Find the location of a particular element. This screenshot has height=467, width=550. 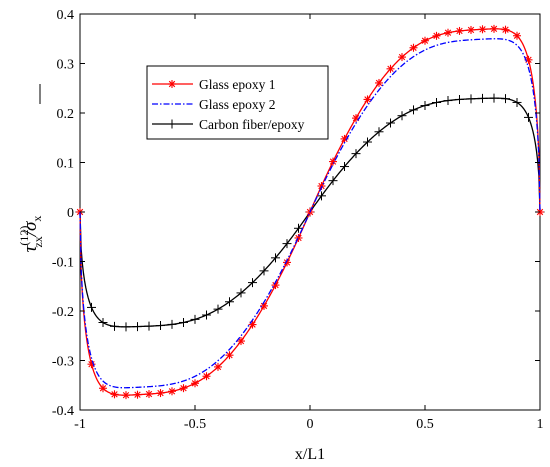

legend-label-glass-epoxy-1: Glass epoxy 1 is located at coordinates (237, 84).